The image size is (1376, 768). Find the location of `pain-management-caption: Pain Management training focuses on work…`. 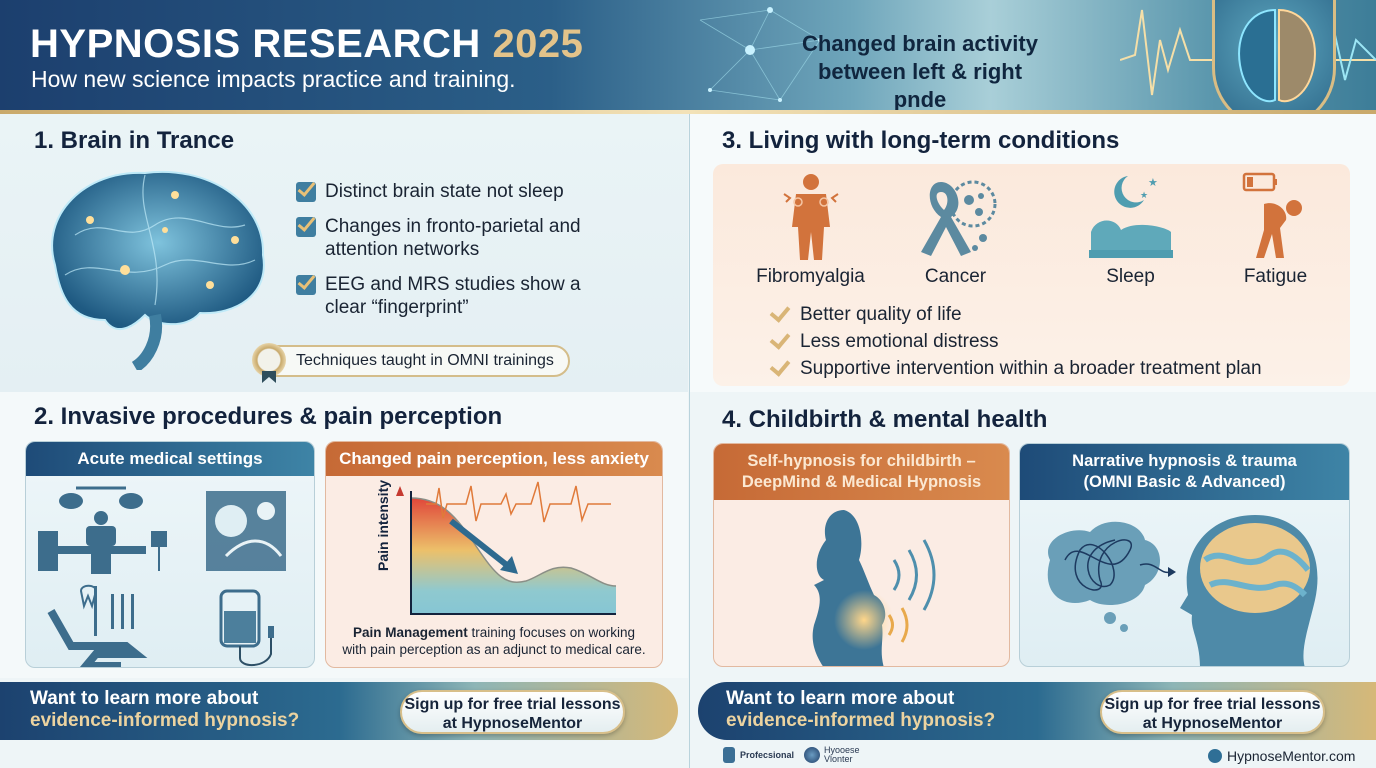

pain-management-caption: Pain Management training focuses on work… is located at coordinates (494, 641).